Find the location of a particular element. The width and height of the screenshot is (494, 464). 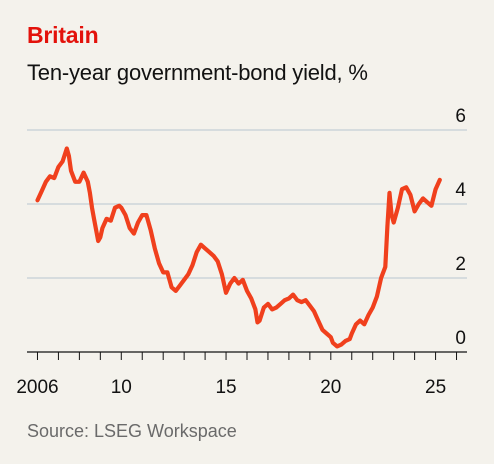

x-tick-label-2006: 2006 is located at coordinates (37, 387).